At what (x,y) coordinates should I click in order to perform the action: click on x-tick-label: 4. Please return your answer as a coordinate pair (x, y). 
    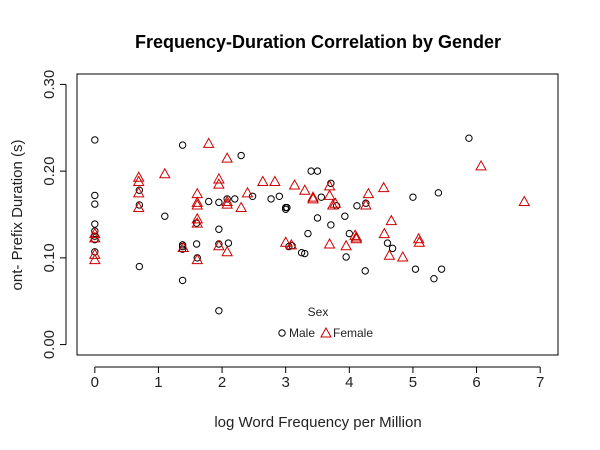
    Looking at the image, I should click on (349, 382).